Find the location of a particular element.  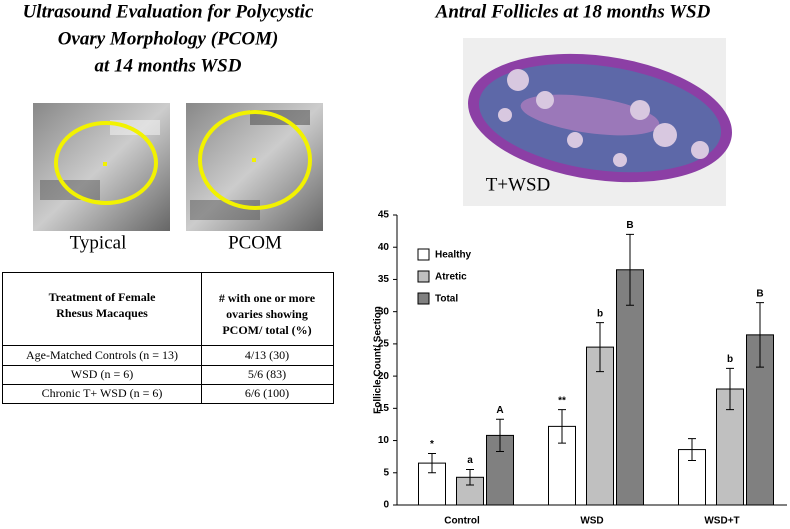

y-tick-label: 20 is located at coordinates (384, 376).